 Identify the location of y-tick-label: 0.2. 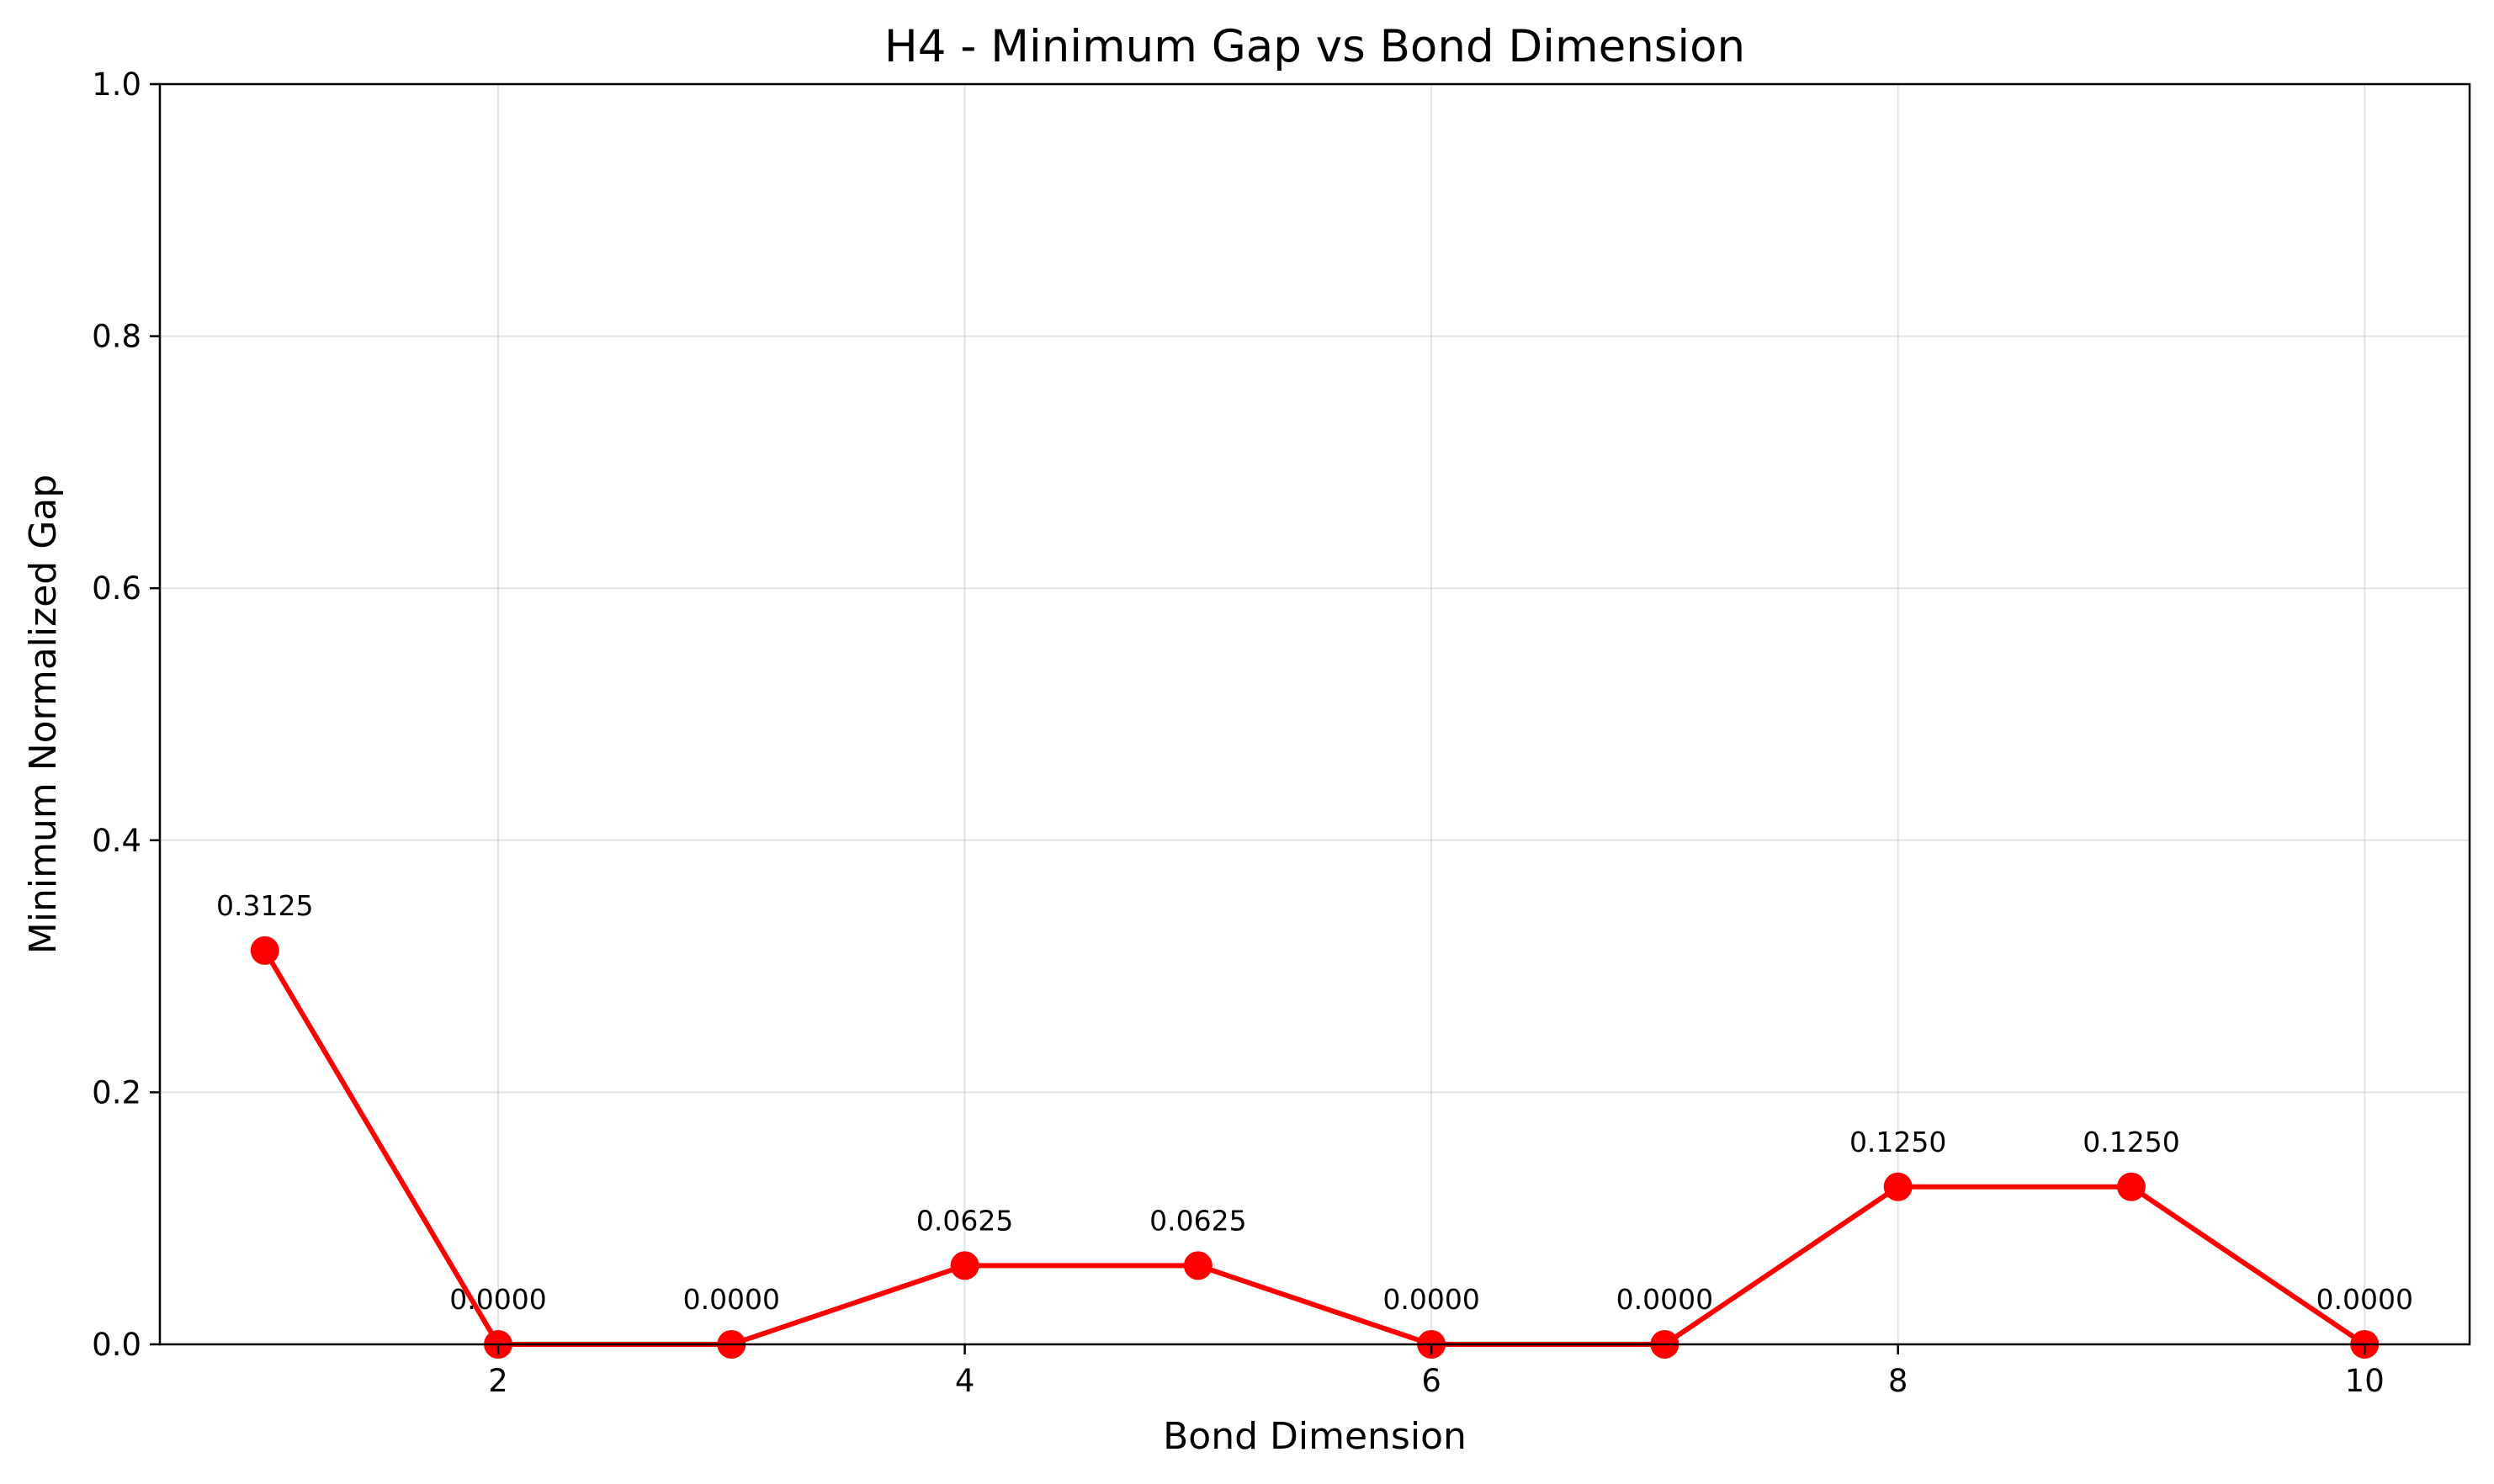
(117, 1092).